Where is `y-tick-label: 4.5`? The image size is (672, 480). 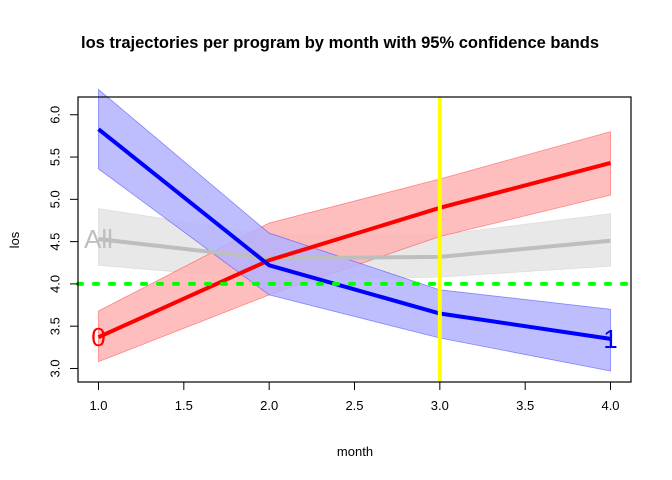
y-tick-label: 4.5 is located at coordinates (54, 242).